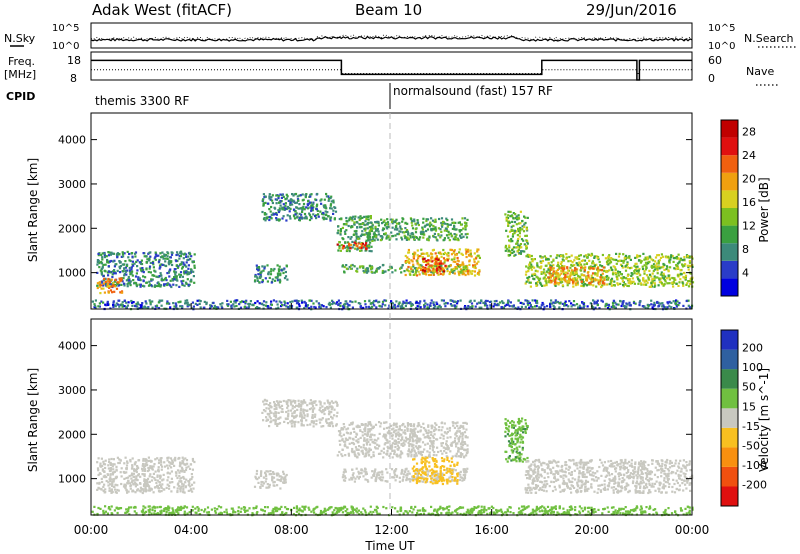 This screenshot has height=554, width=800. Describe the element at coordinates (162, 10) in the screenshot. I see `station-title: Adak West (fitACF)` at that location.